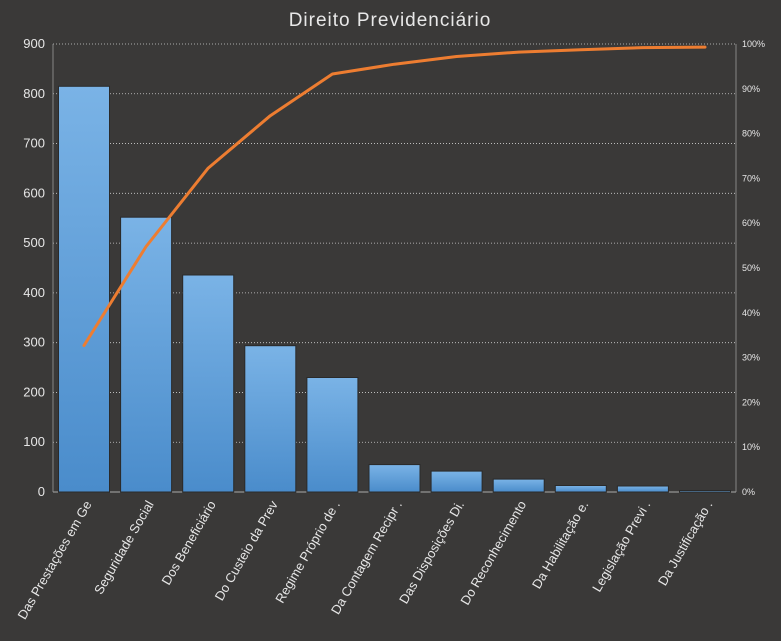  Describe the element at coordinates (34, 292) in the screenshot. I see `y-left-tick-label: 400` at that location.